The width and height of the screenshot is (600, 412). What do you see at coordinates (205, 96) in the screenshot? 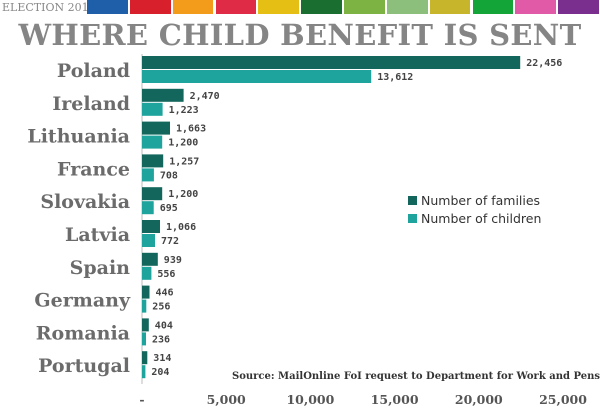
I see `data-label: 2,470` at bounding box center [205, 96].